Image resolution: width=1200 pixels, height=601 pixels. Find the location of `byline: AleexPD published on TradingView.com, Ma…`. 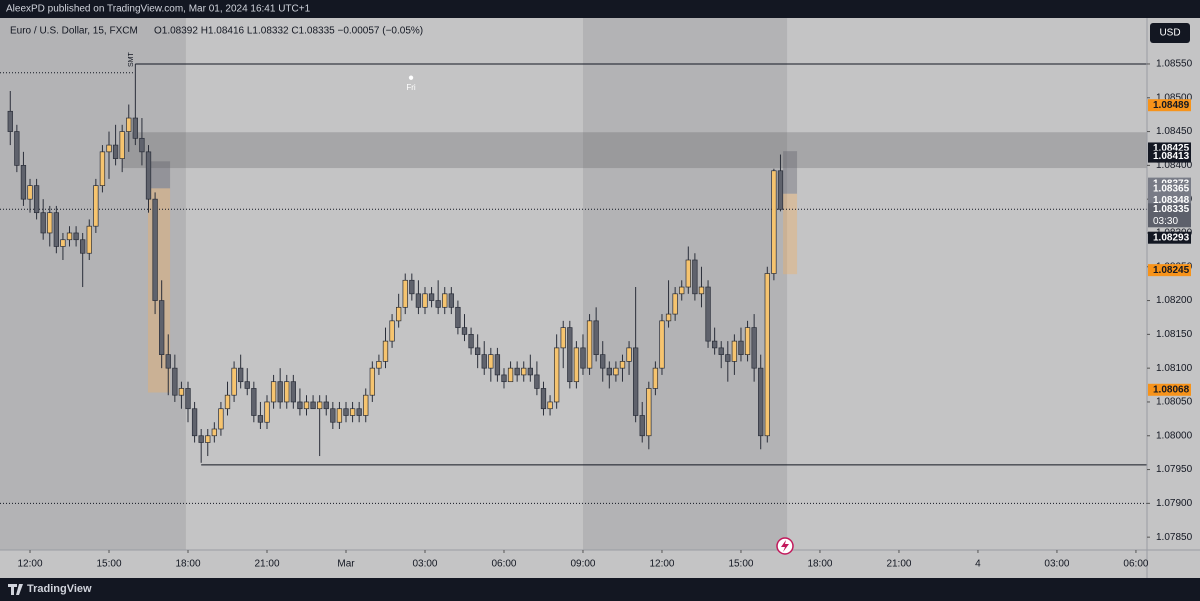

byline: AleexPD published on TradingView.com, Ma… is located at coordinates (158, 9).